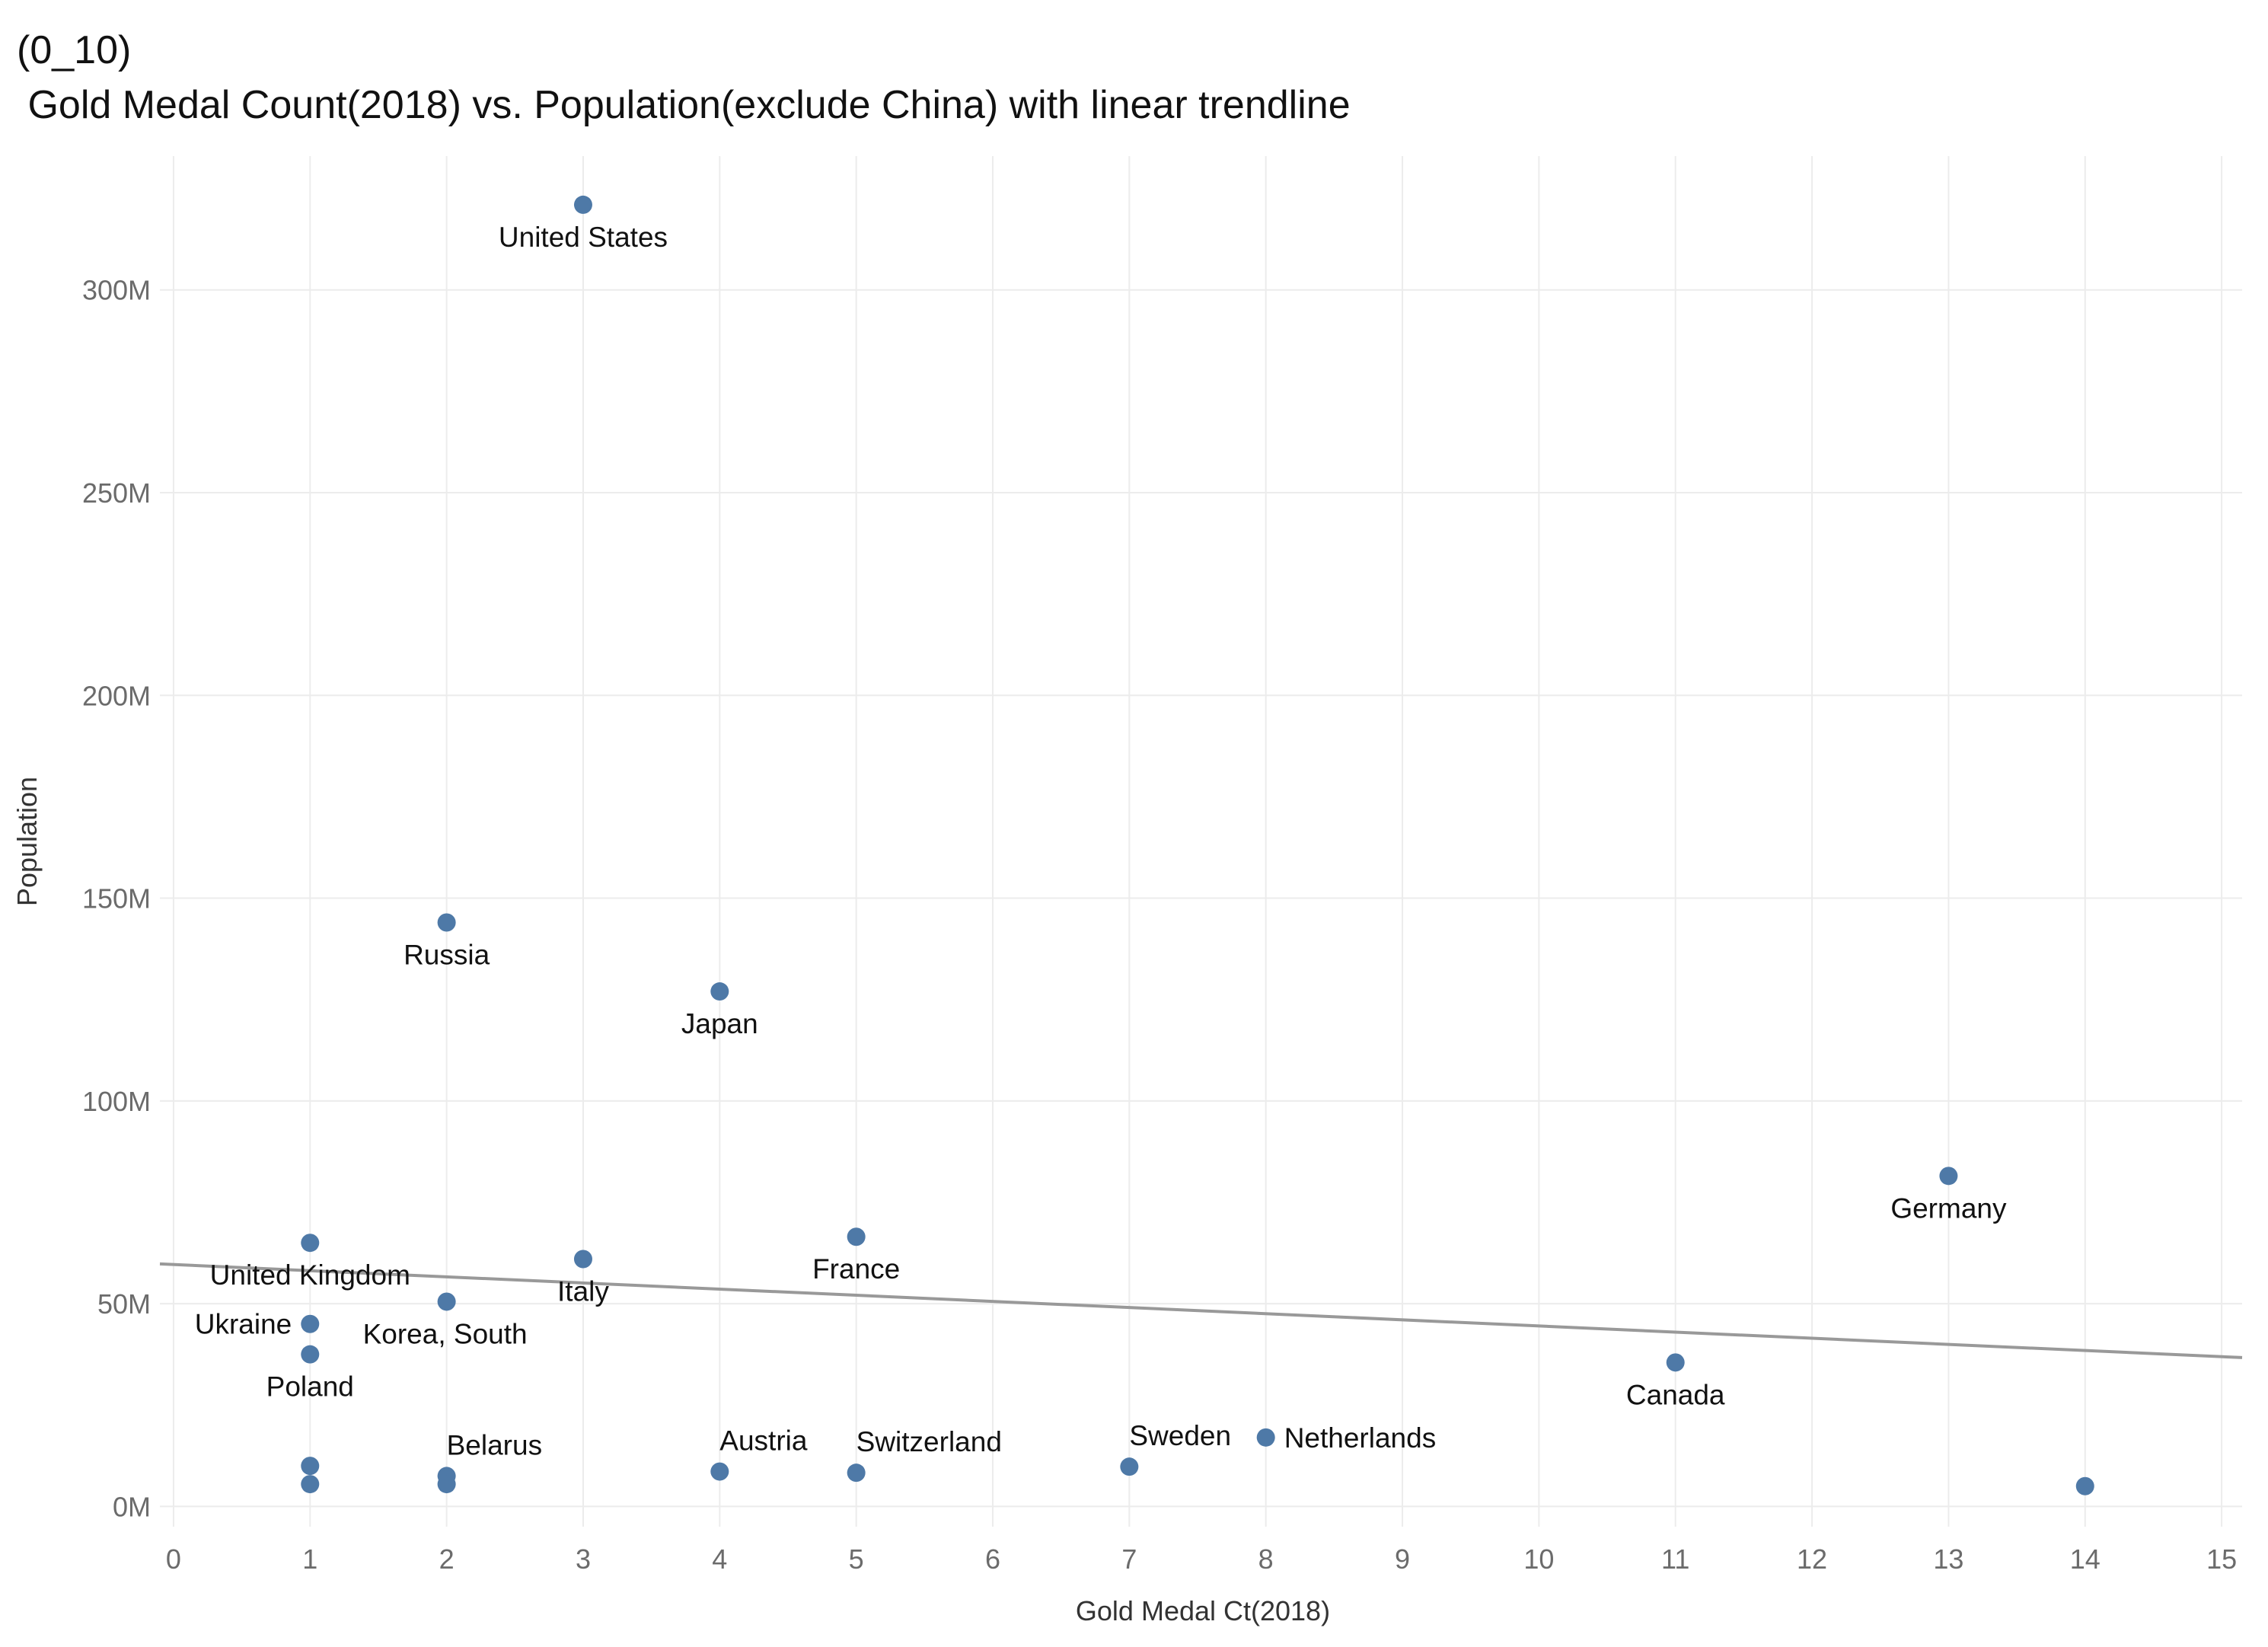  What do you see at coordinates (856, 1269) in the screenshot?
I see `data-point-label: France` at bounding box center [856, 1269].